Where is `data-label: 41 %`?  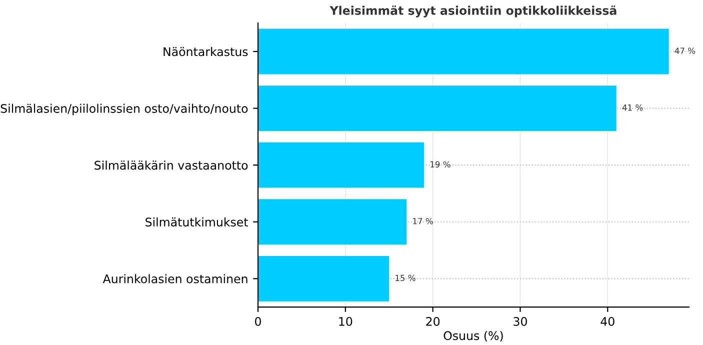
data-label: 41 % is located at coordinates (632, 107).